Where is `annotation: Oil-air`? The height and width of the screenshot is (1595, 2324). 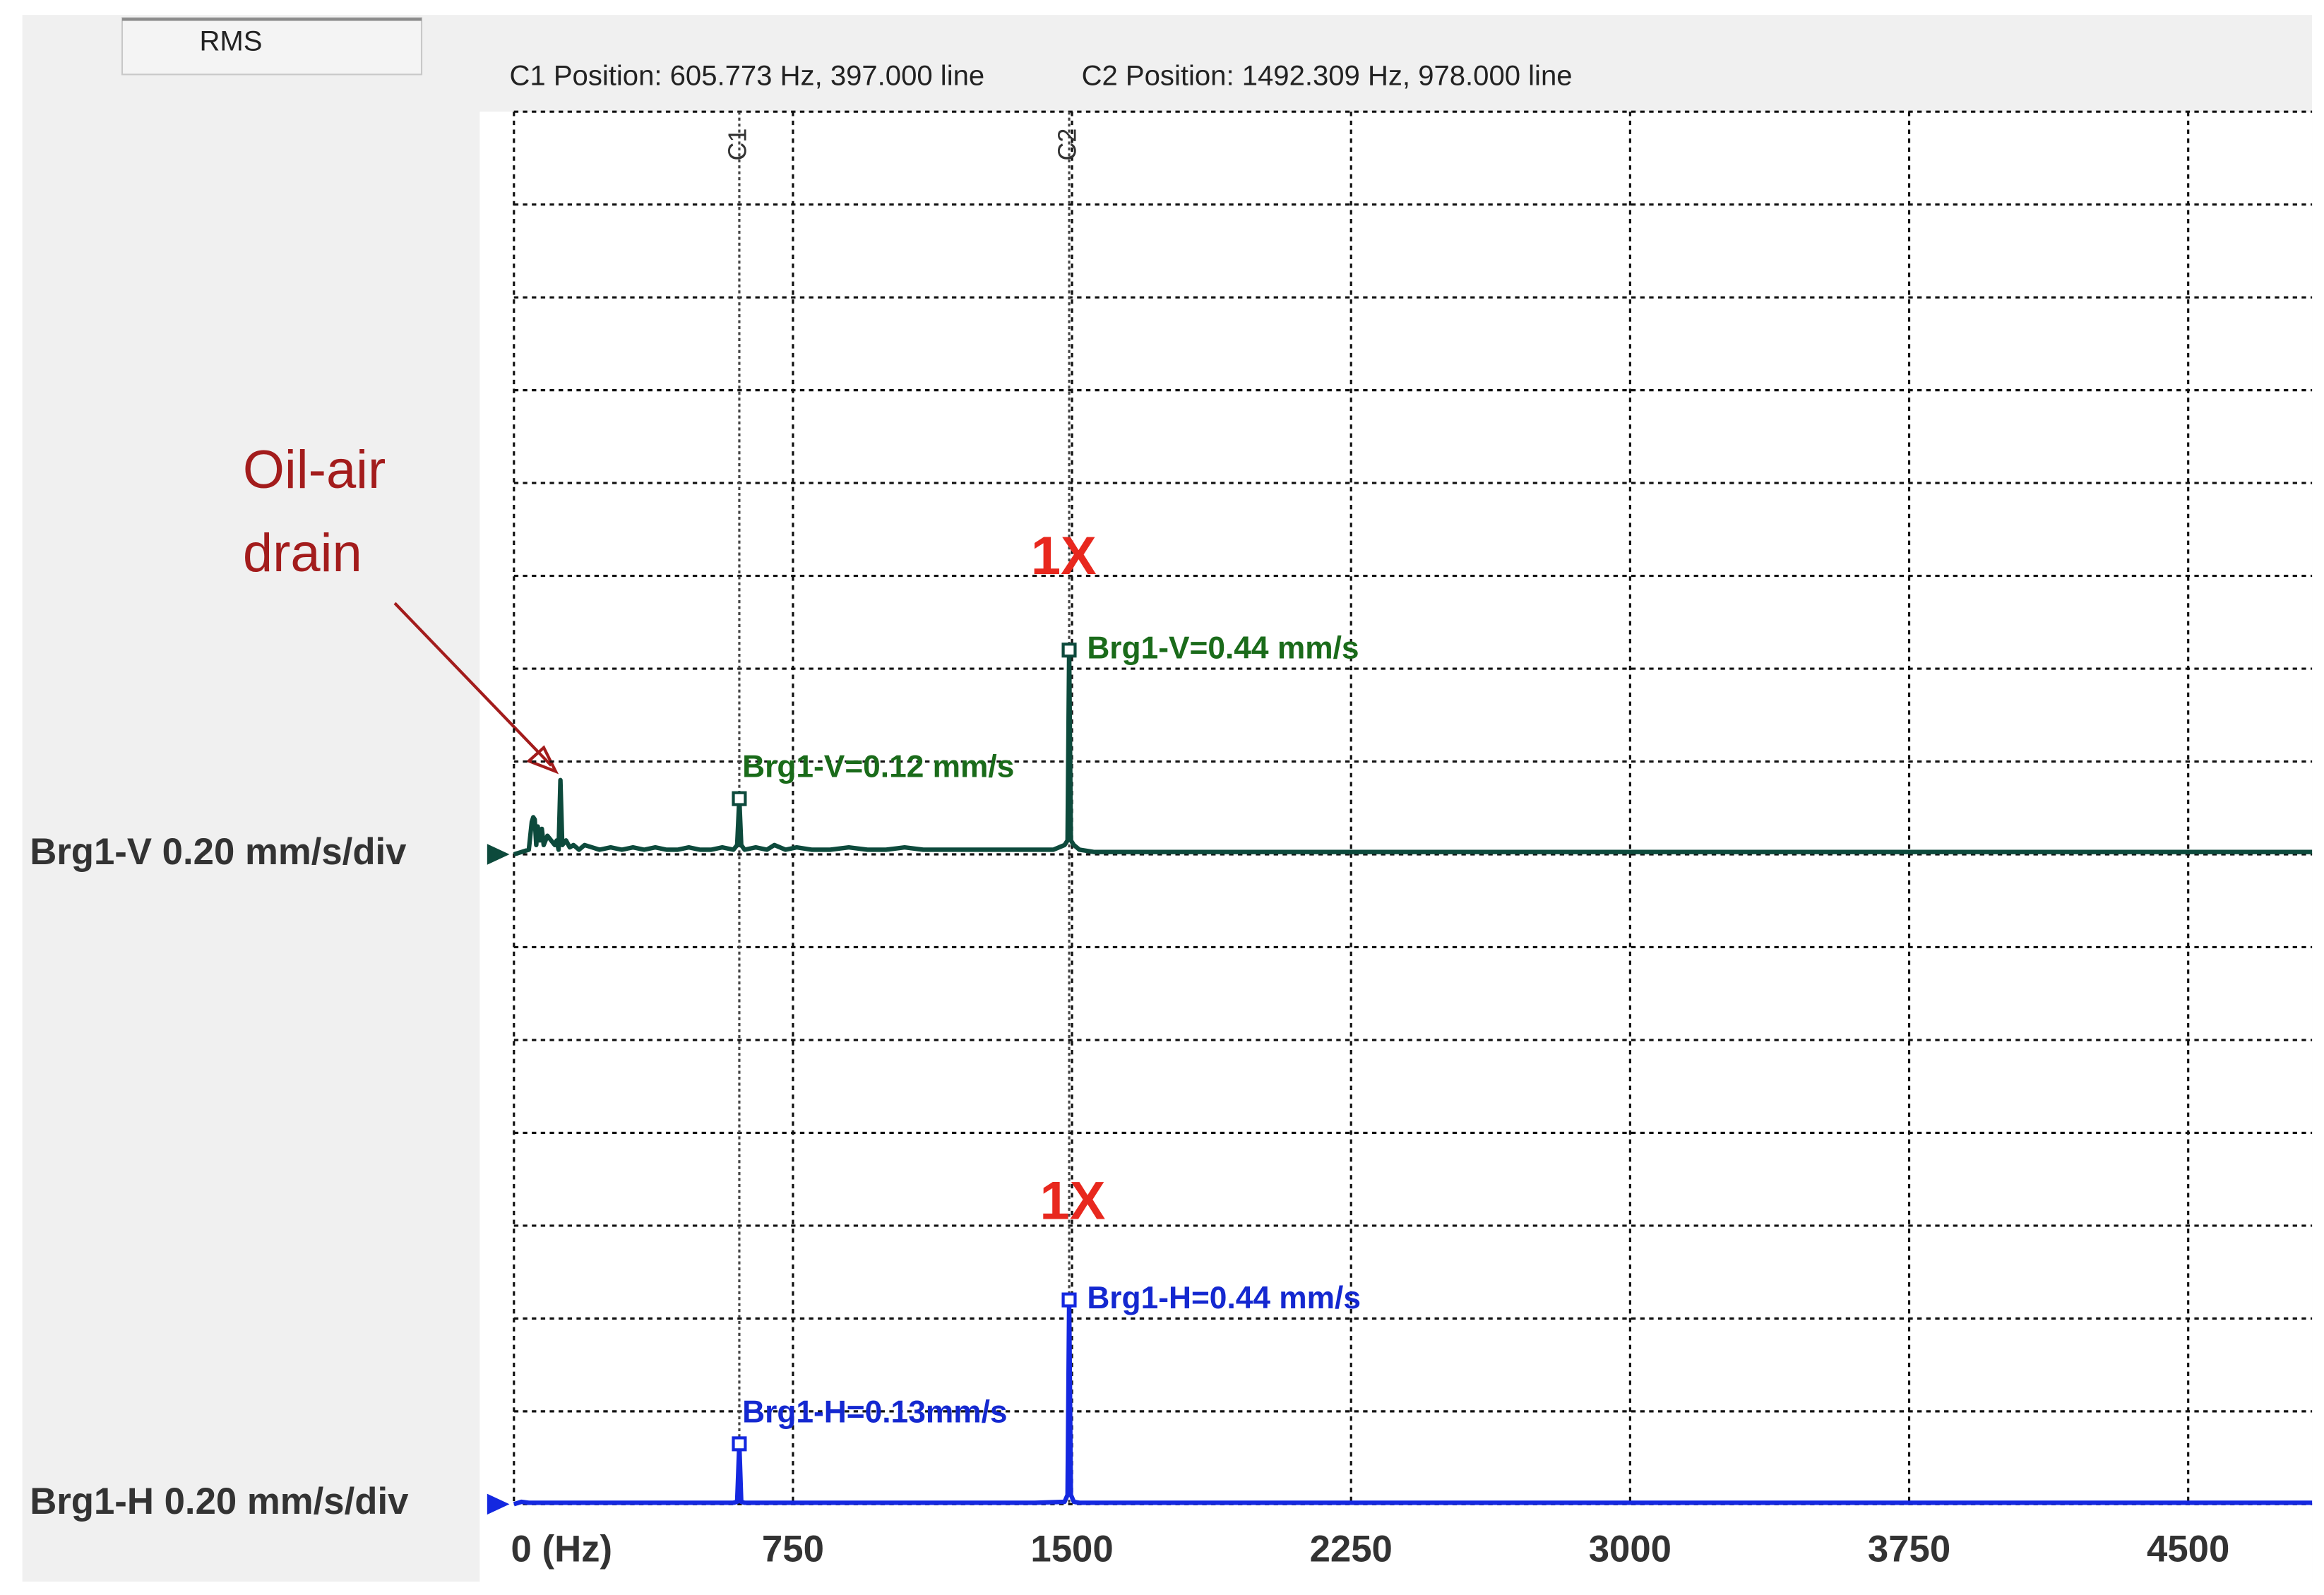 annotation: Oil-air is located at coordinates (314, 470).